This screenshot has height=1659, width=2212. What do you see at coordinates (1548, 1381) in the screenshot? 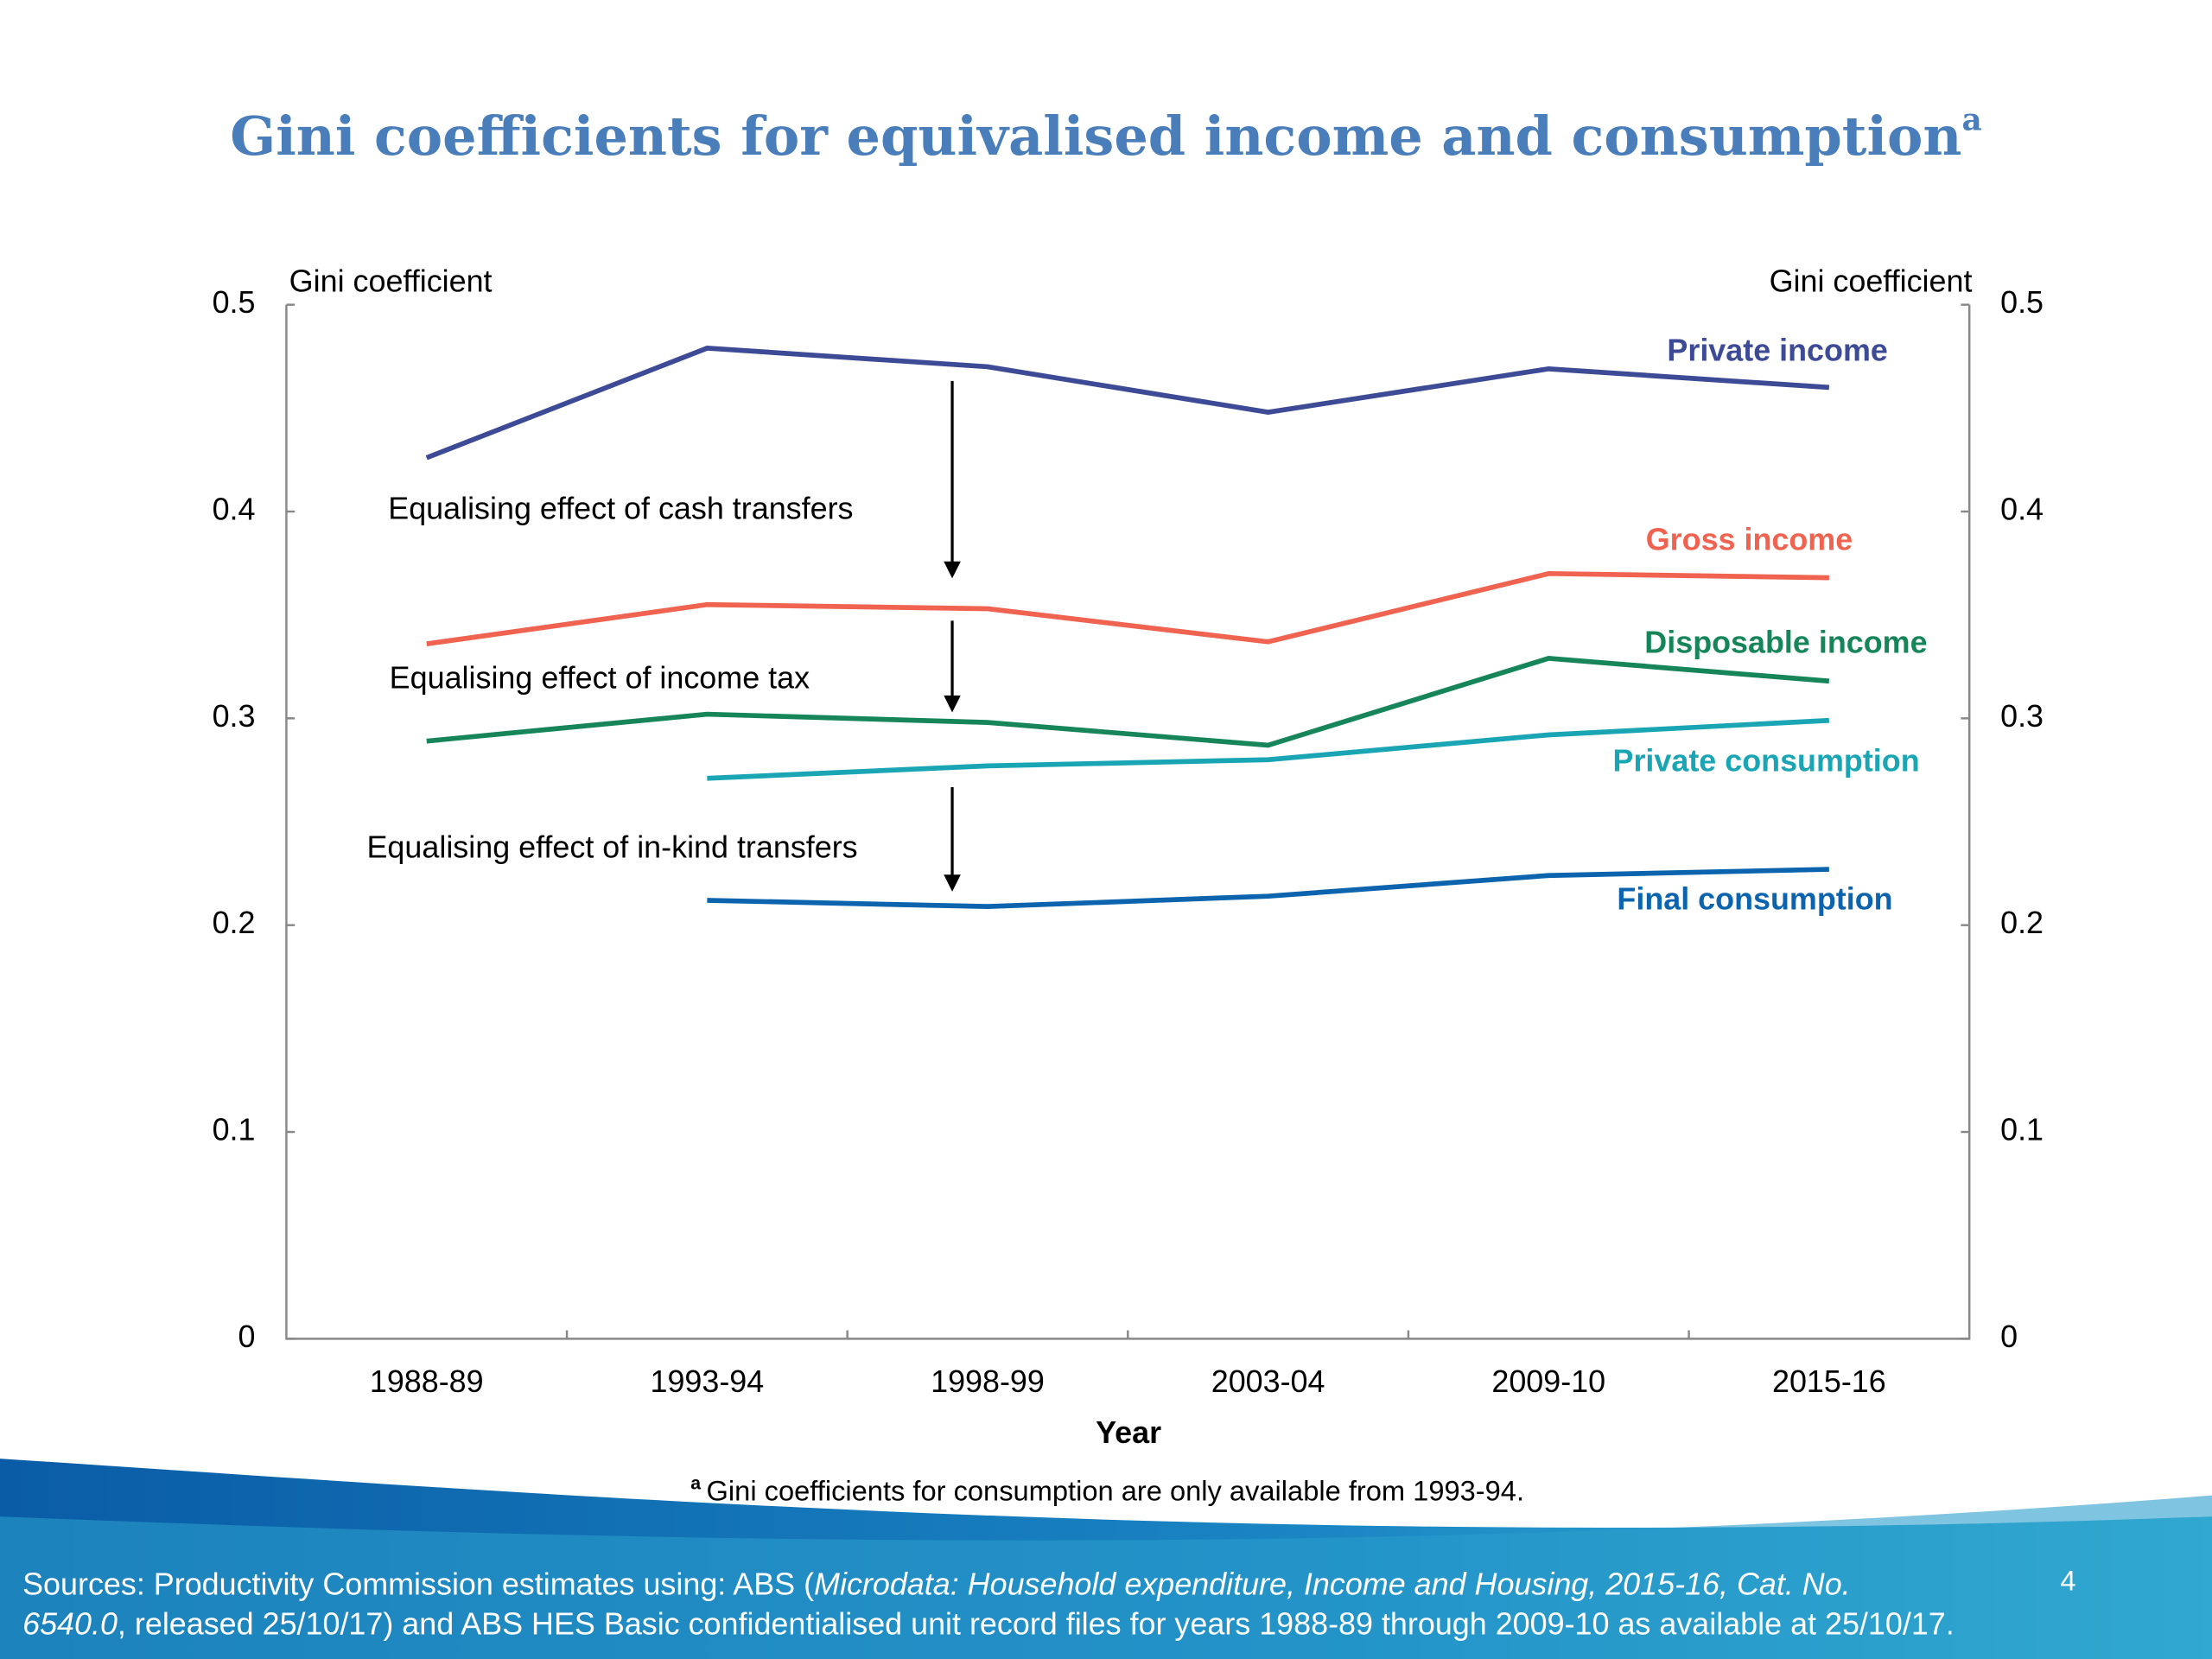
I see `x-tick-label: 2009-10` at bounding box center [1548, 1381].